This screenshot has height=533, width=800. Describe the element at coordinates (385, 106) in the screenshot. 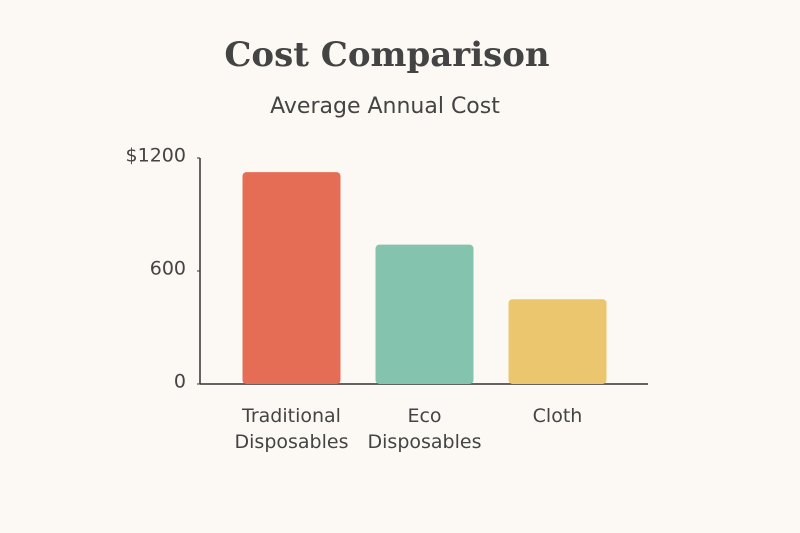

I see `chart-subtitle: Average Annual Cost` at that location.